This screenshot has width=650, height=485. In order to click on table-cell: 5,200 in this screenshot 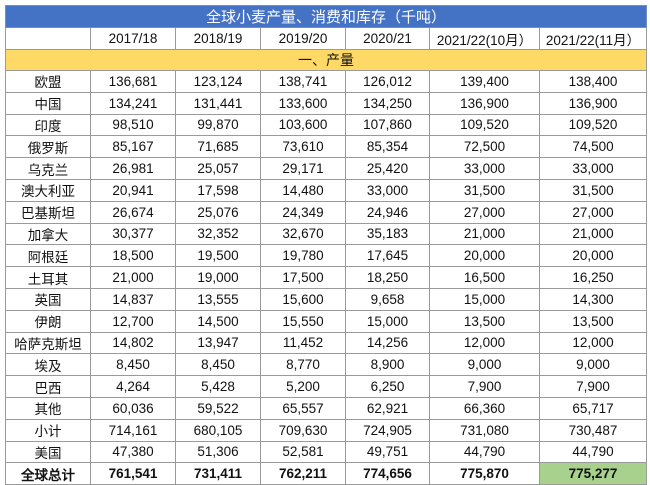, I will do `click(303, 386)`.